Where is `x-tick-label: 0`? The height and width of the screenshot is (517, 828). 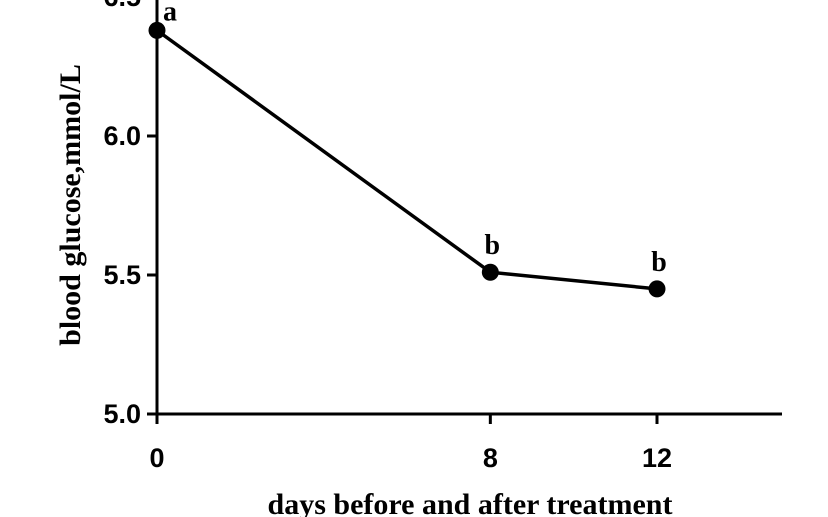
x-tick-label: 0 is located at coordinates (156, 458).